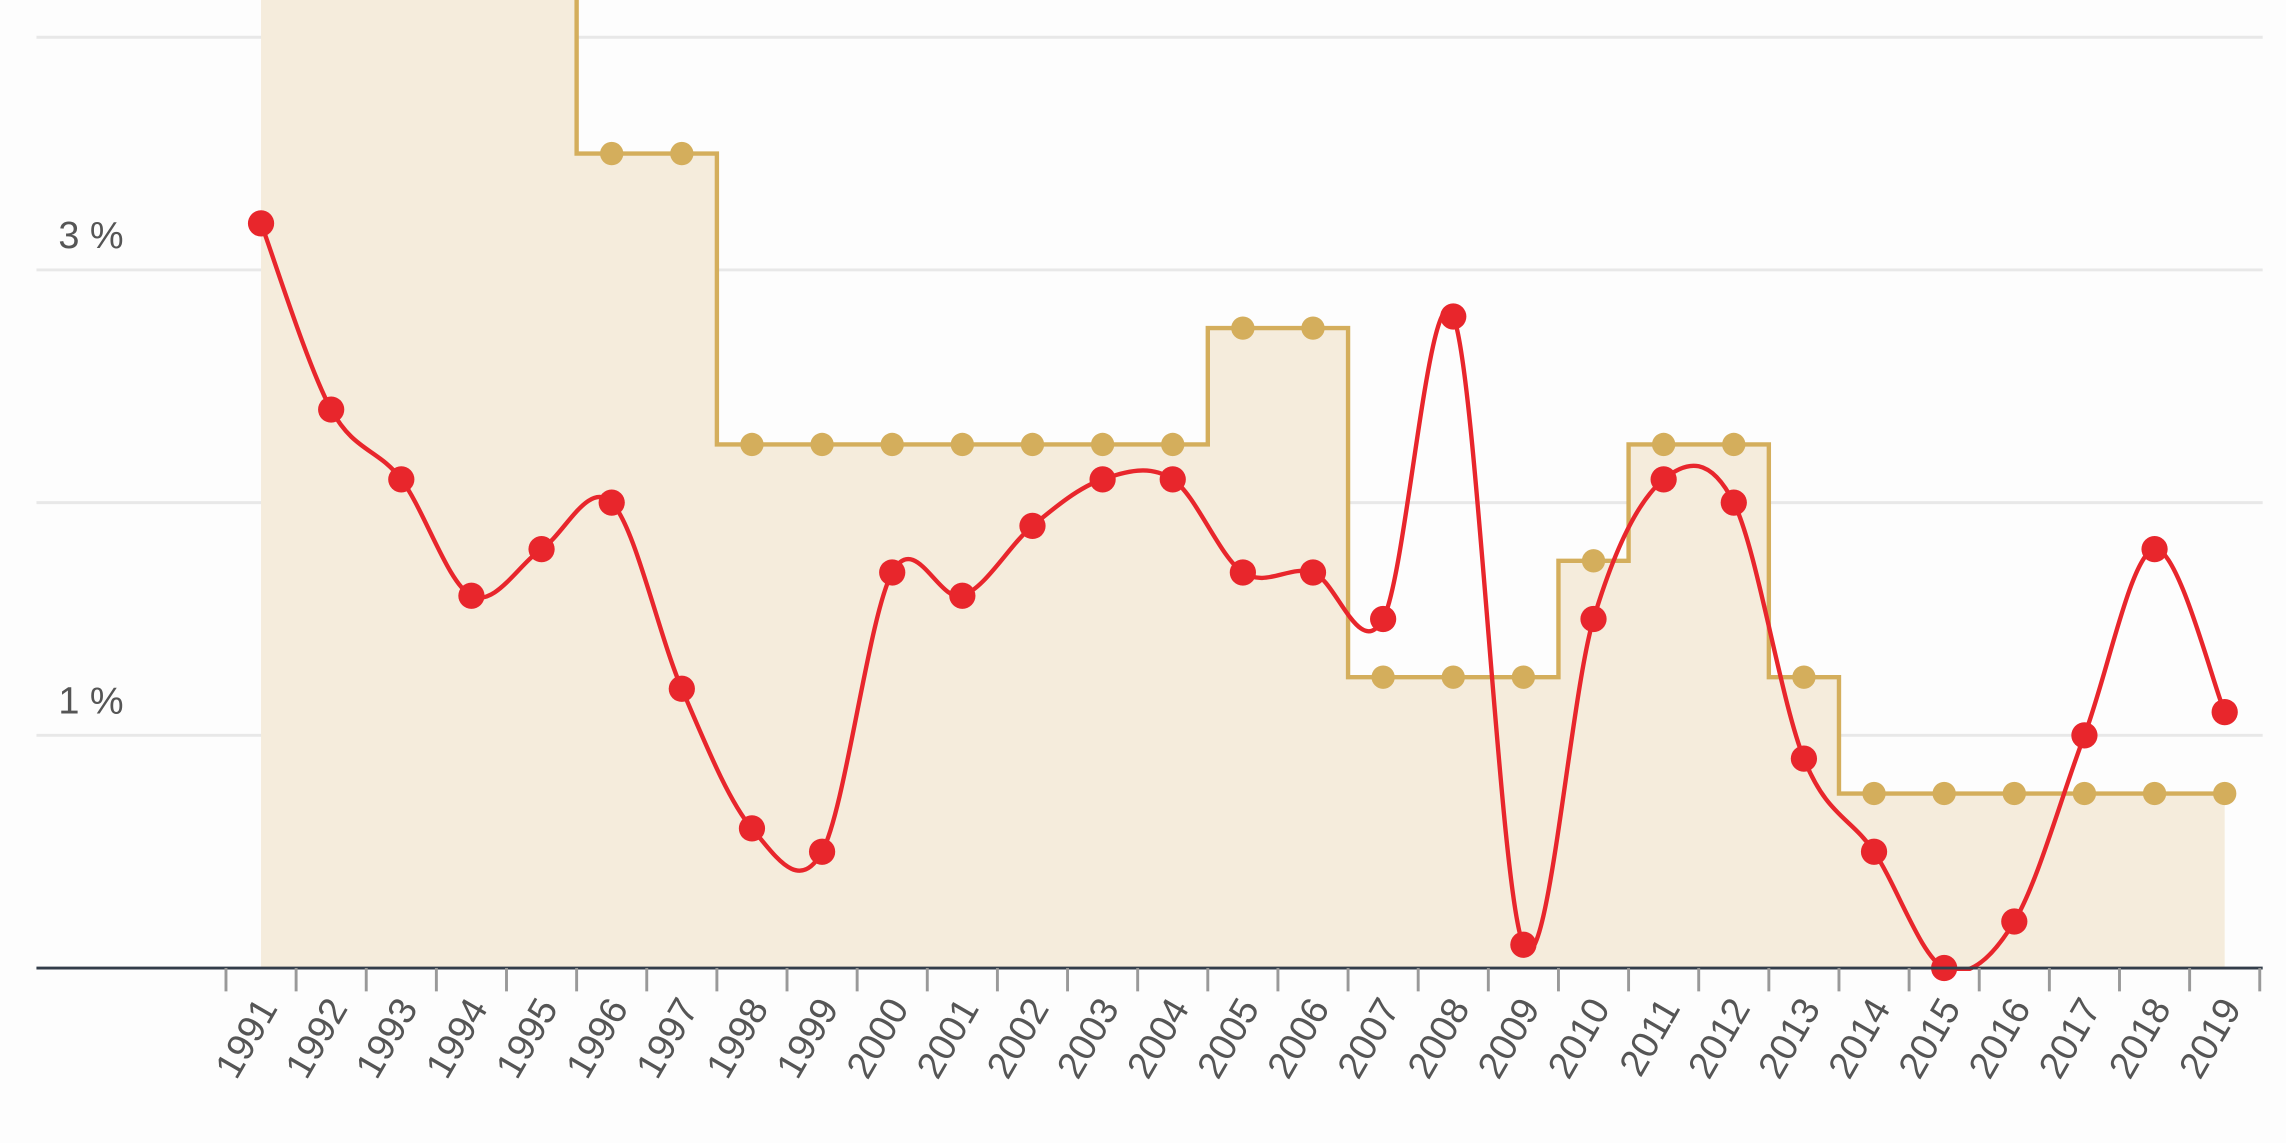 The image size is (2286, 1143). I want to click on y-tick-label: 1 %, so click(90, 701).